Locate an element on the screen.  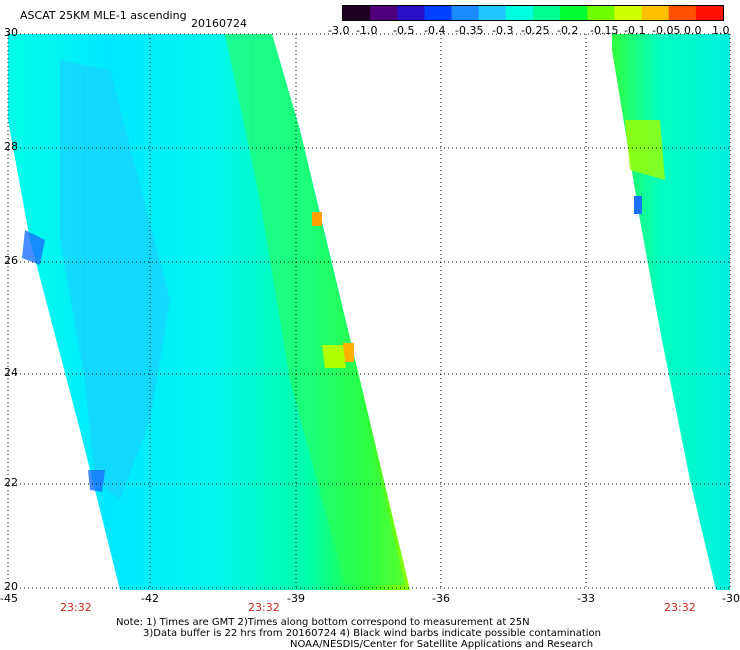
map-title: ASCAT 25KM MLE-1 ascending is located at coordinates (103, 15).